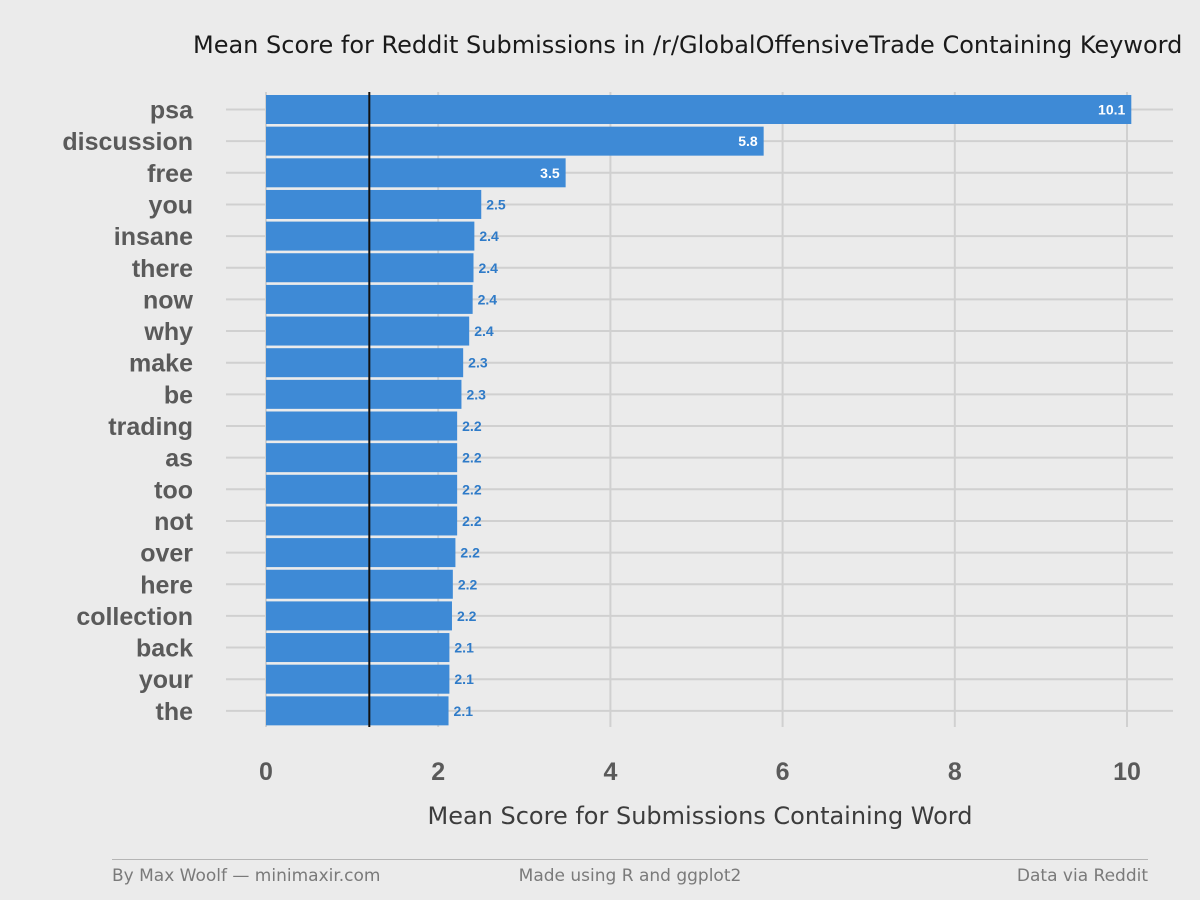  I want to click on bar-you, so click(374, 204).